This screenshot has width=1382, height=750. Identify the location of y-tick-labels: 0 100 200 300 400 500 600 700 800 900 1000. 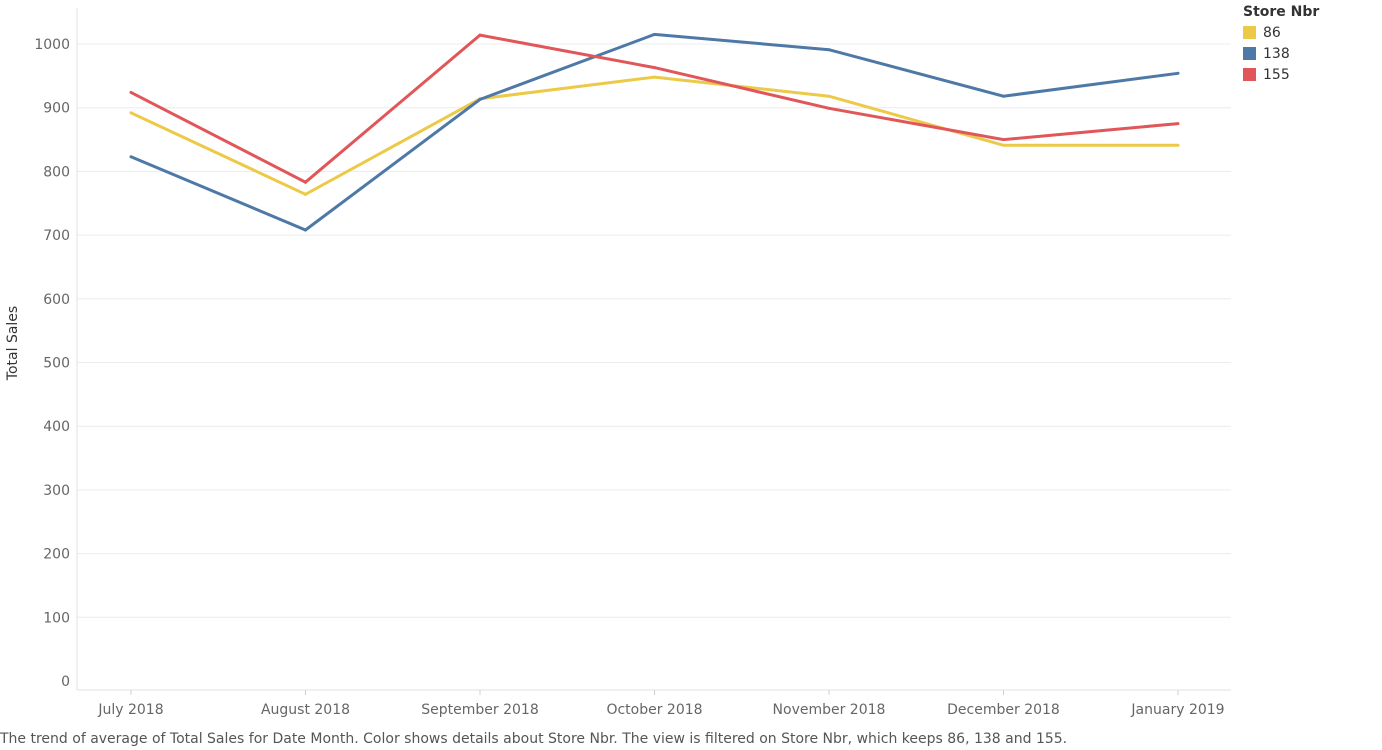
(52, 363).